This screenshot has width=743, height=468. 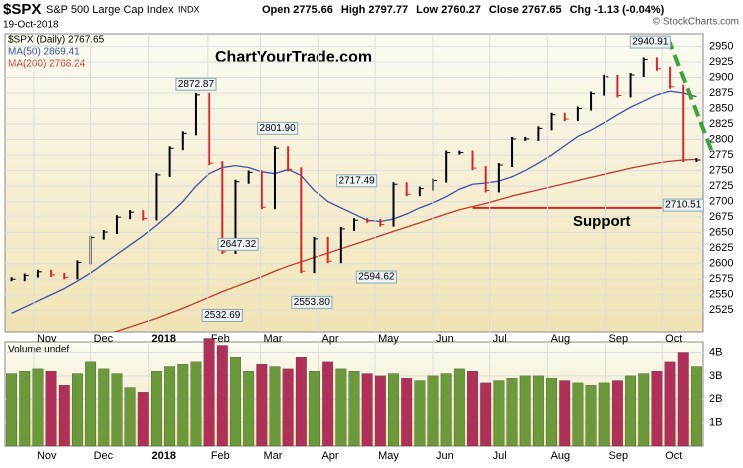 I want to click on y-tick-label: 2750, so click(x=721, y=170).